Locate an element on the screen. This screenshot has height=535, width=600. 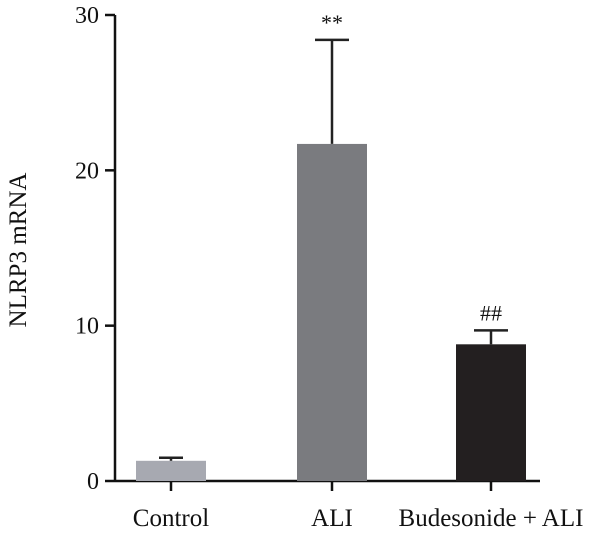
x-axis: Control ALI Budesonide + ALI is located at coordinates (349, 505).